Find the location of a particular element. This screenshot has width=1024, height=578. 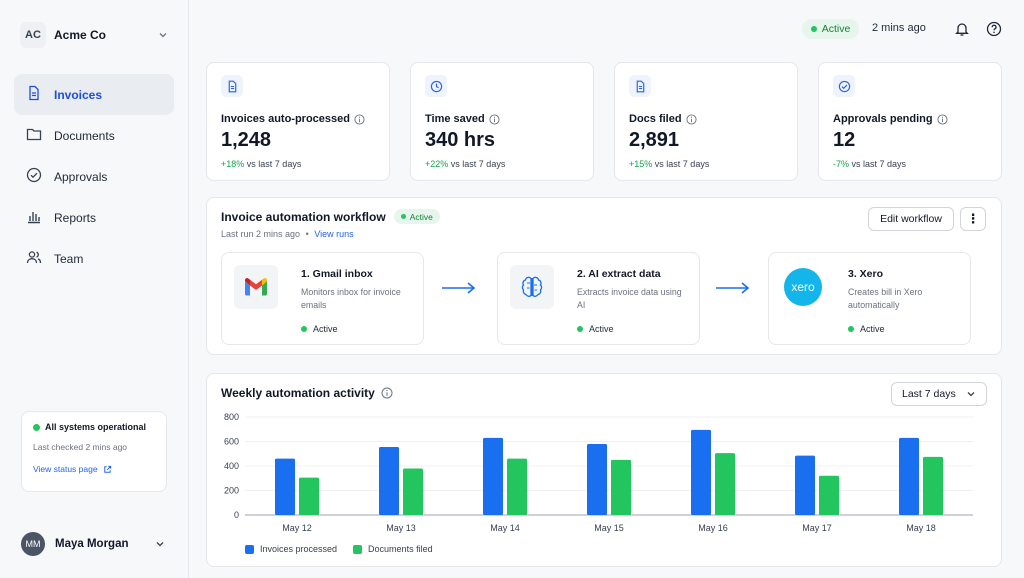

step-description: Creates bill in Xero automatically is located at coordinates (885, 298).